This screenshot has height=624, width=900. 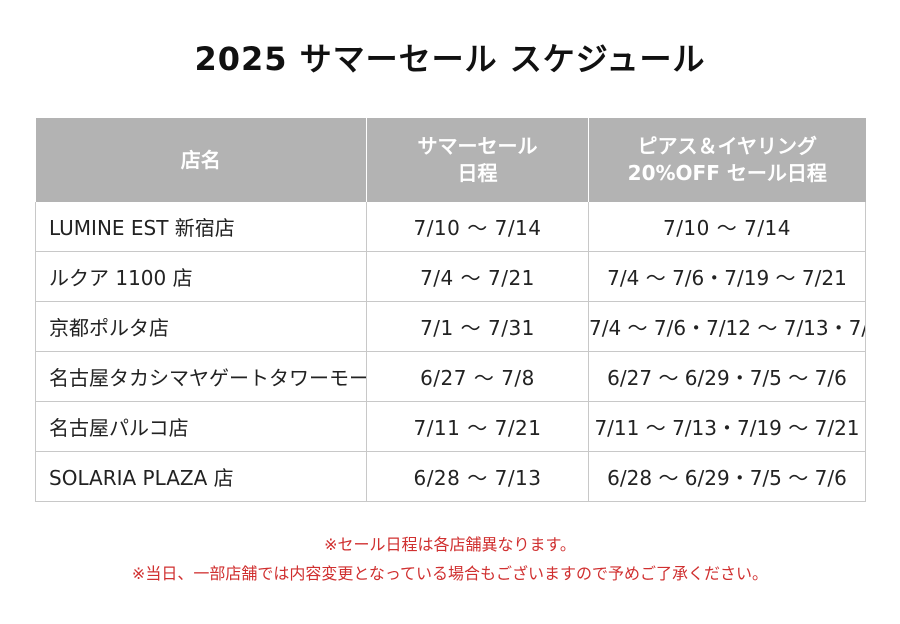 I want to click on pierce-dates: 7/4 ～ 7/6・7/19 ～ 7/21, so click(x=727, y=276).